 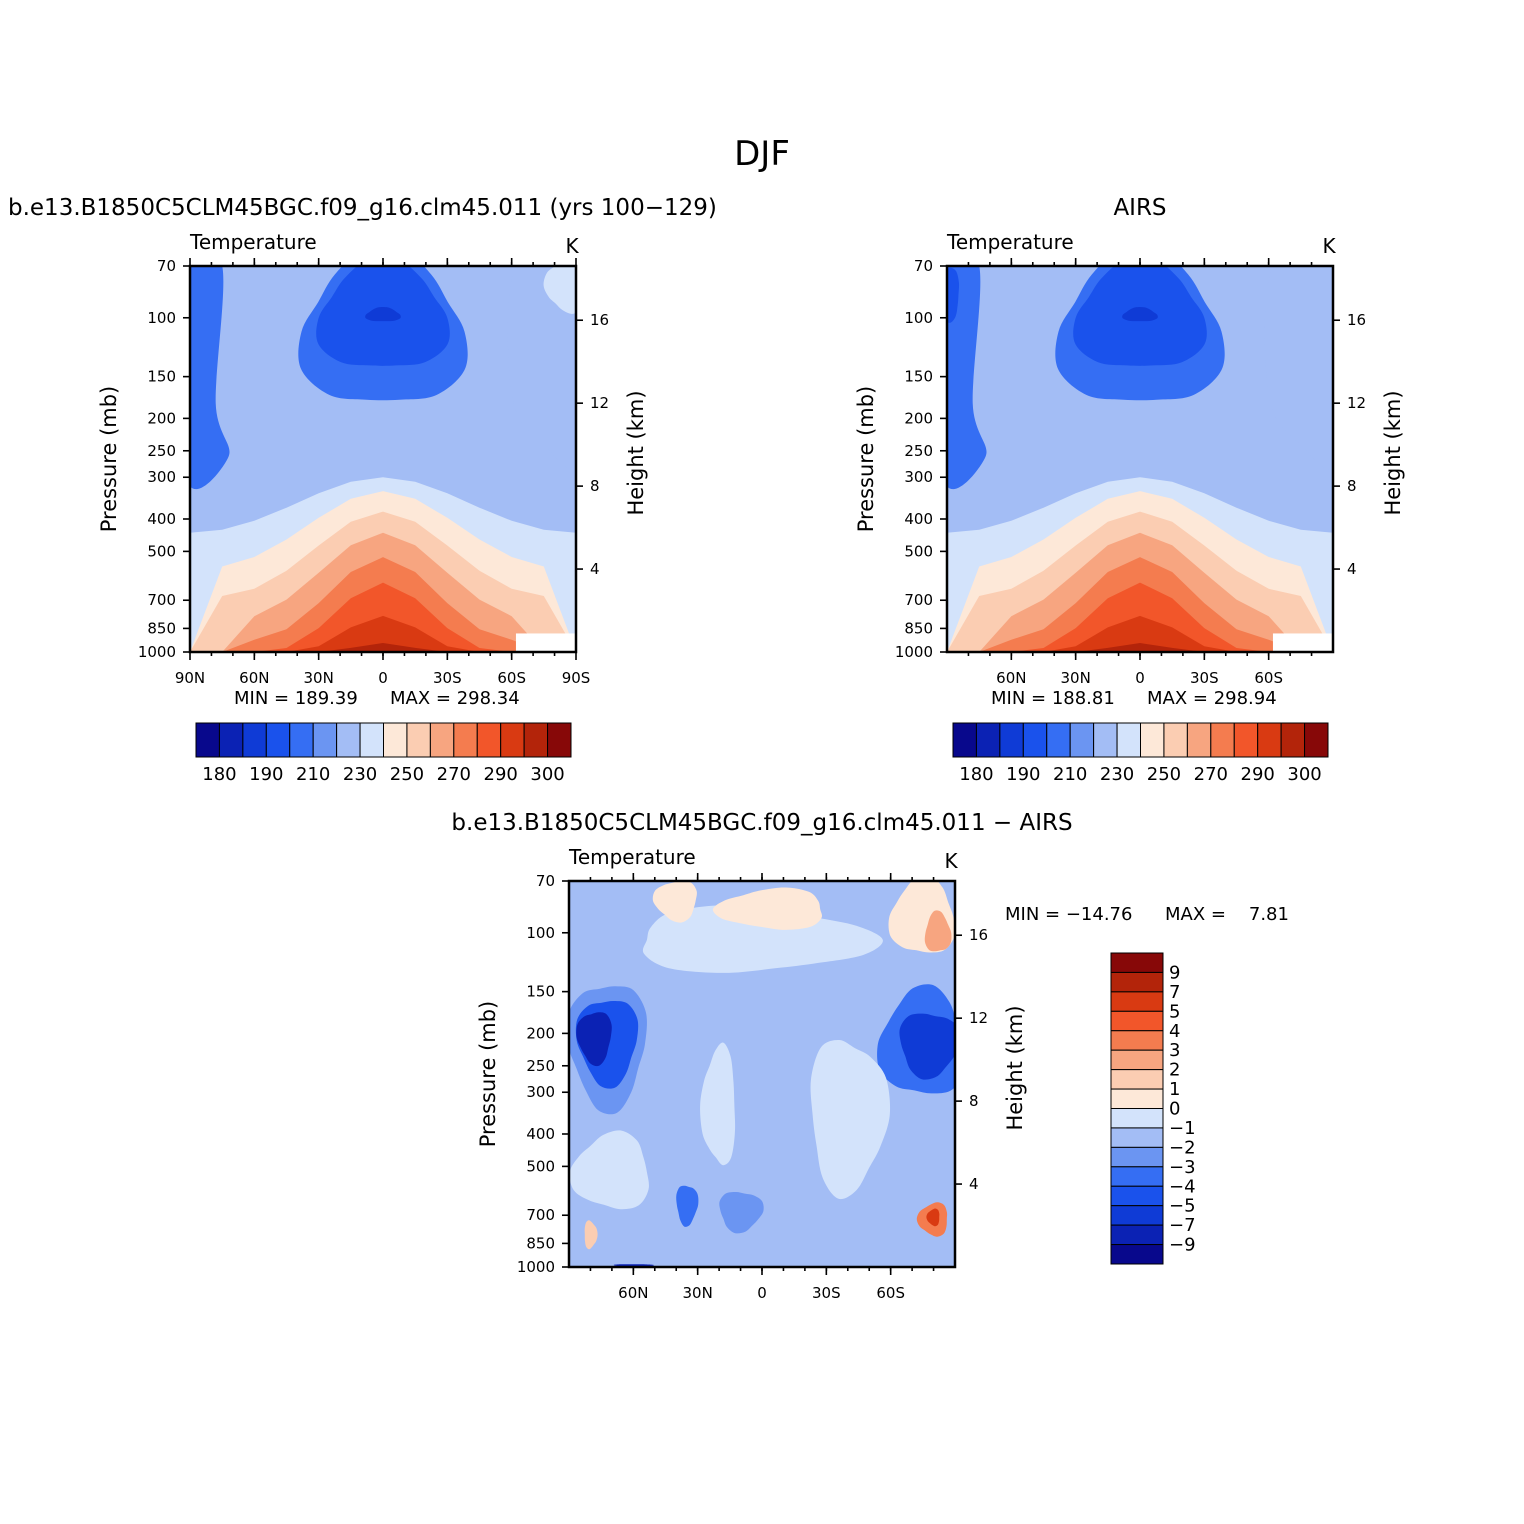 I want to click on colorbar-label: 5, so click(x=1174, y=1011).